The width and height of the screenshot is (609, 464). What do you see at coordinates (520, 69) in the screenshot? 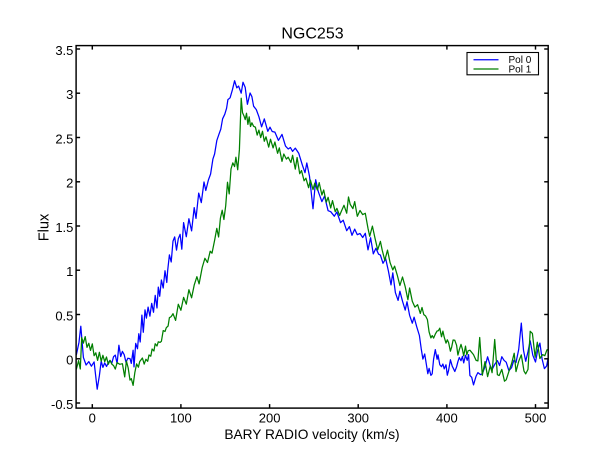
I see `svg-text: Pol 1` at bounding box center [520, 69].